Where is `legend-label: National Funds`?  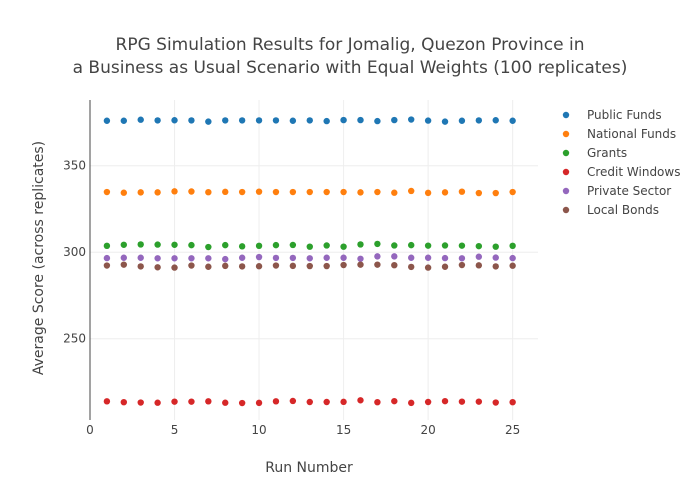 legend-label: National Funds is located at coordinates (631, 134).